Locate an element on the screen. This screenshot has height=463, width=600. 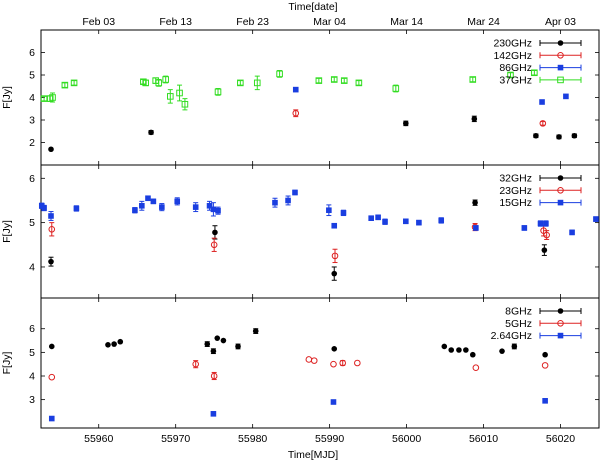
date-tick-label: Apr 03 is located at coordinates (560, 22).